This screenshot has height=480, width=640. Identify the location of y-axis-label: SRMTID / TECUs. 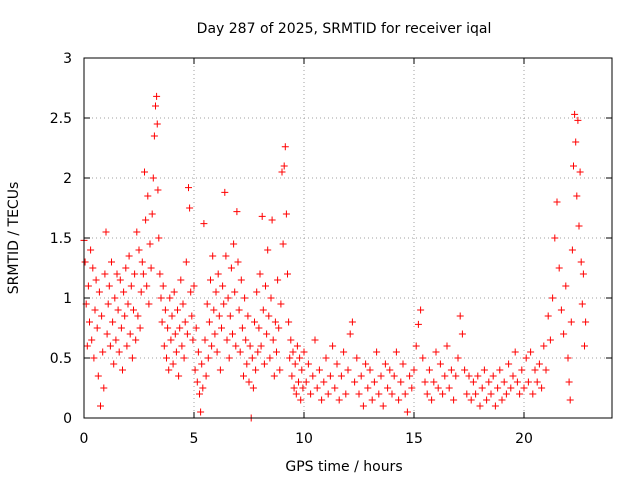
(14, 238).